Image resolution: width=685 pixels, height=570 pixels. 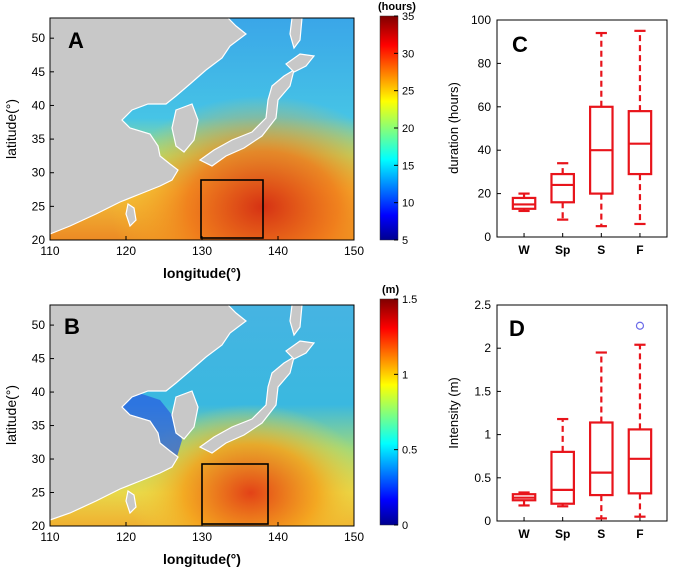 I want to click on colorbar-a-tick-label: 25, so click(x=408, y=92).